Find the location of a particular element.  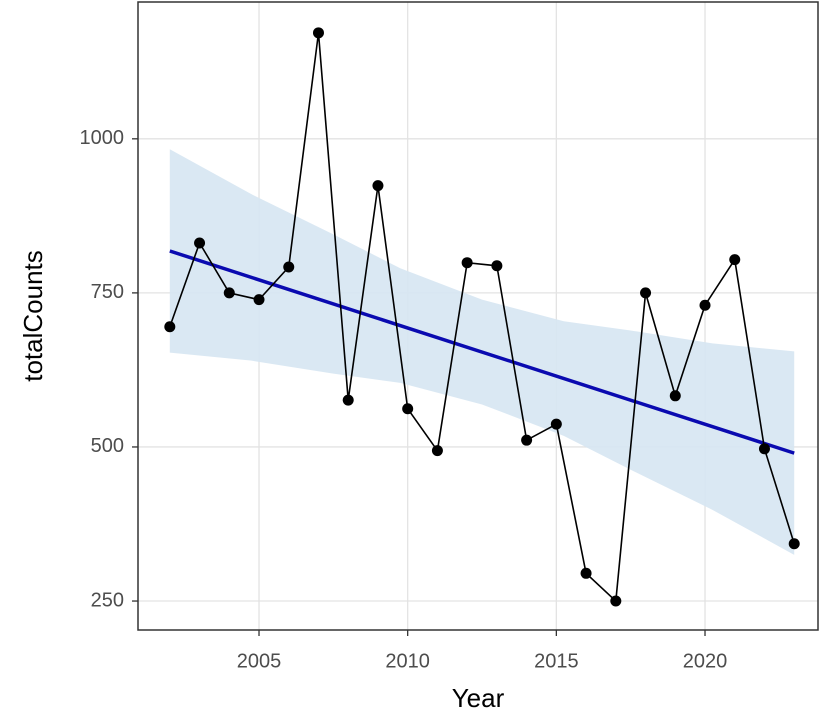

x-axis-title: Year is located at coordinates (478, 698).